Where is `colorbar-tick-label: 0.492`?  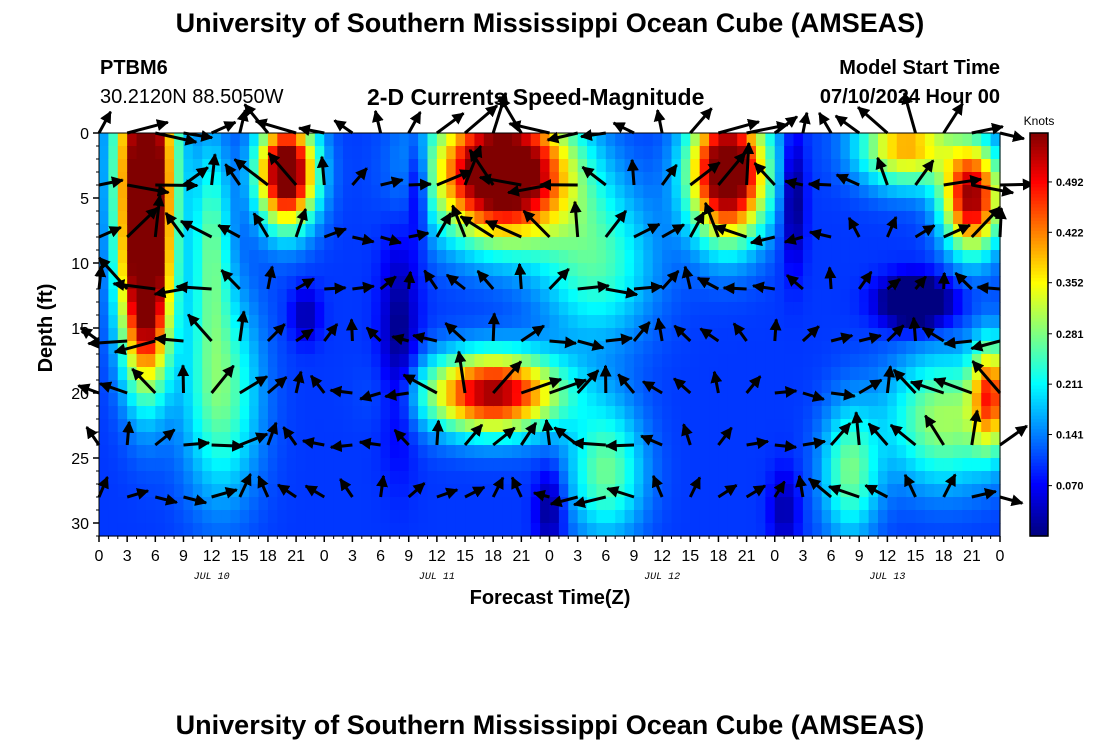 colorbar-tick-label: 0.492 is located at coordinates (1070, 183).